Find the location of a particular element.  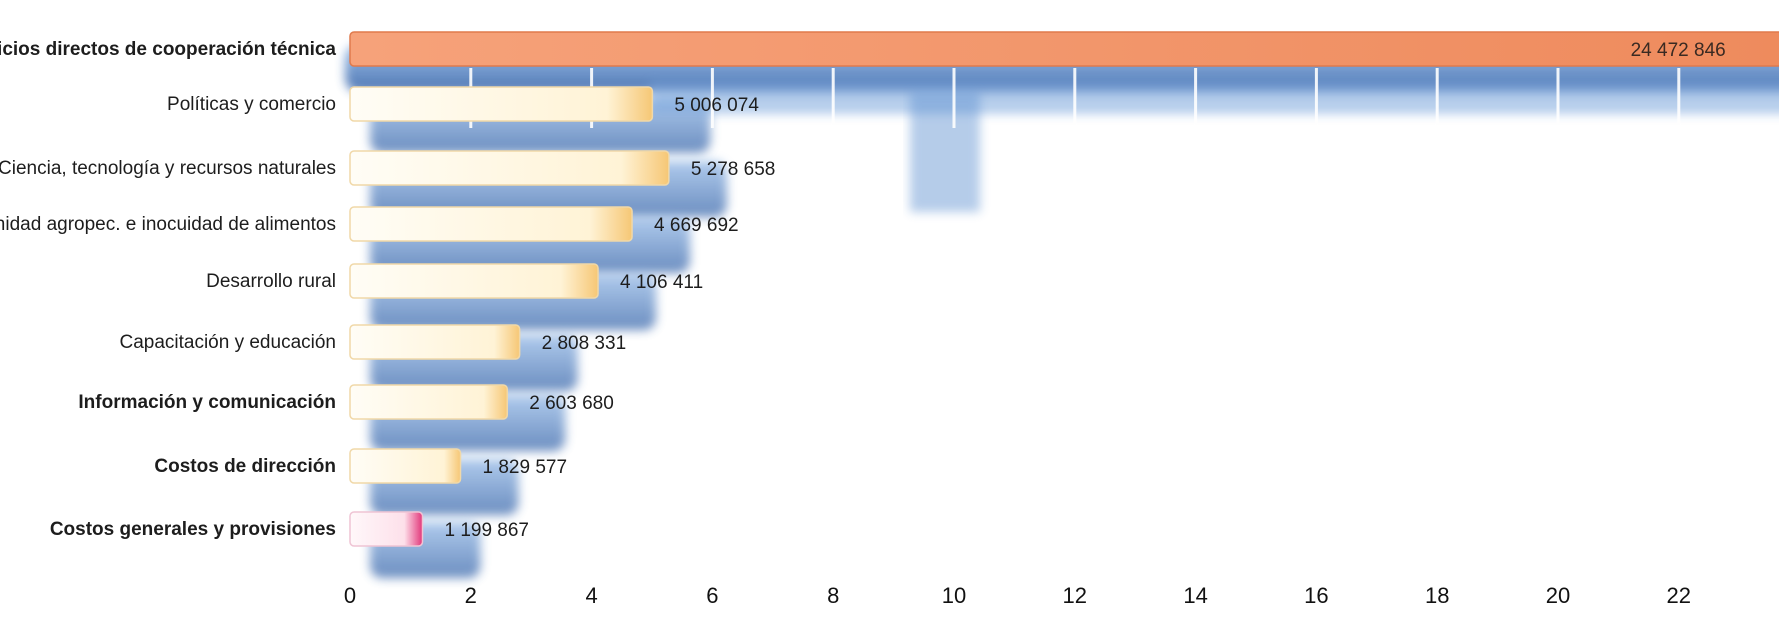

x-tick-label: 18 is located at coordinates (1437, 595).